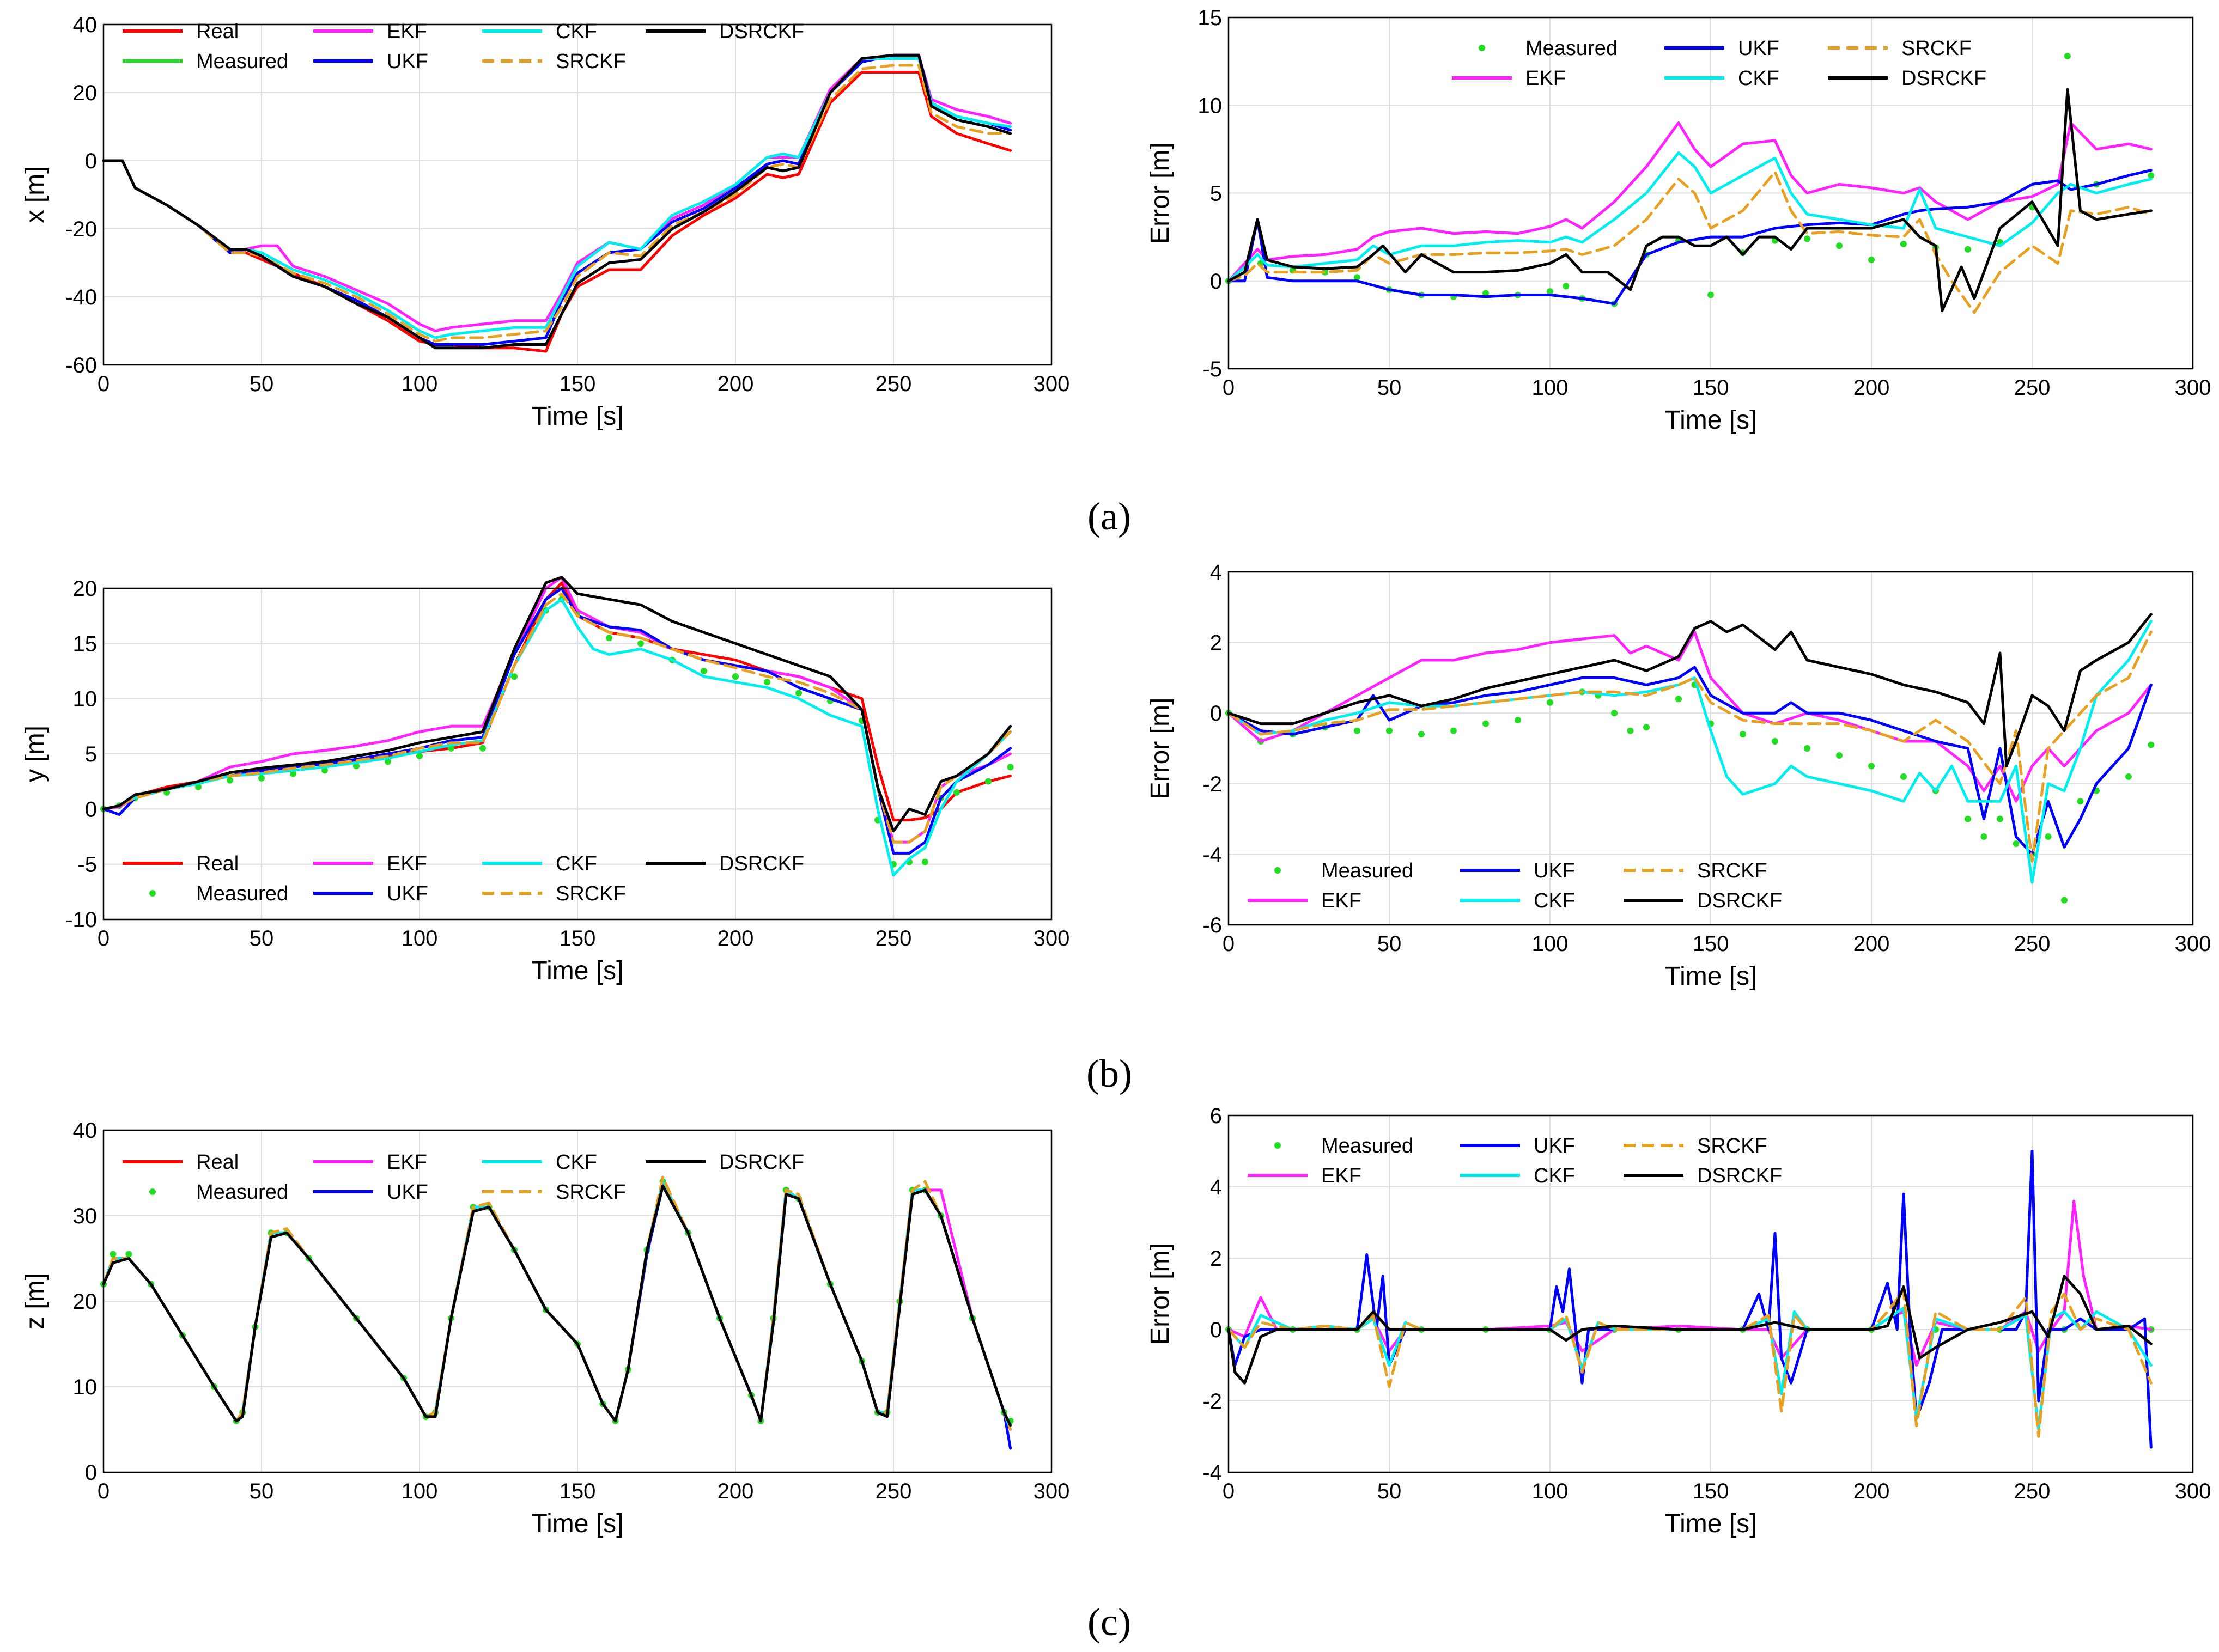  Describe the element at coordinates (81, 365) in the screenshot. I see `y-tick-label: -60` at that location.